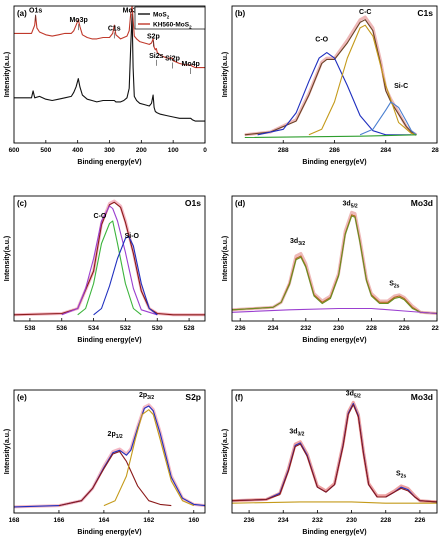 The height and width of the screenshot is (550, 439). Describe the element at coordinates (172, 26) in the screenshot. I see `legend-entry: KH560-MoS2` at that location.